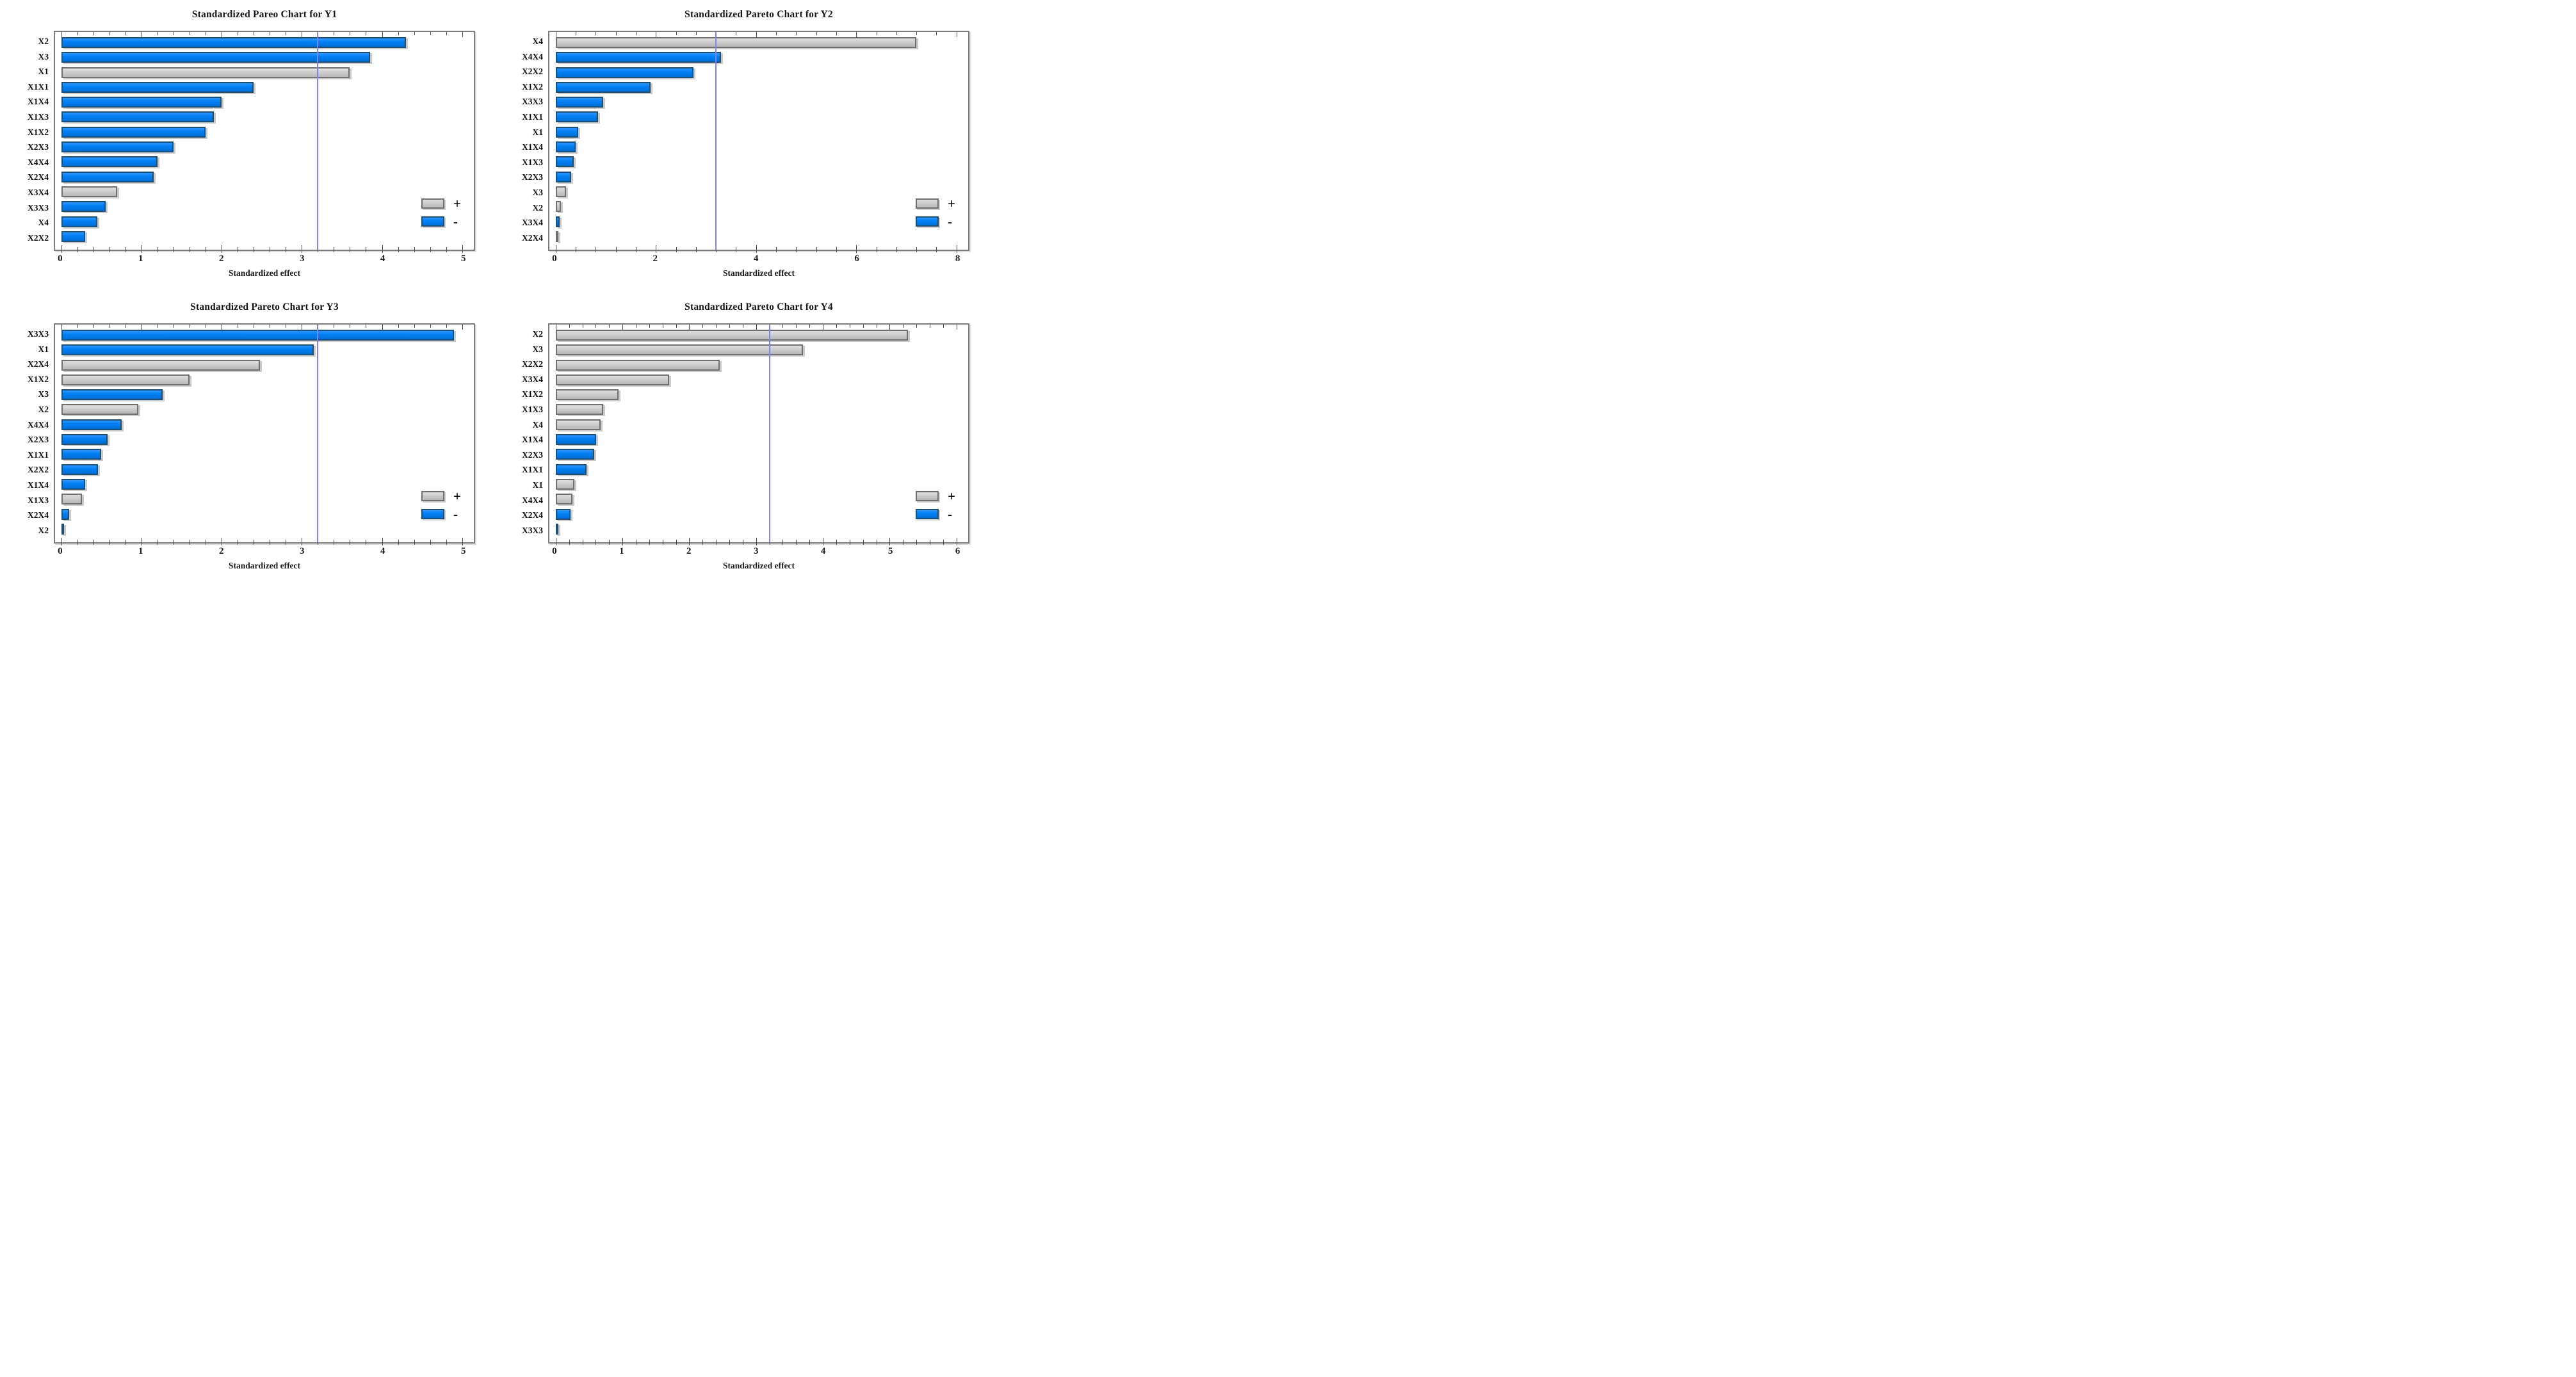  I want to click on category-label: X3, so click(43, 56).